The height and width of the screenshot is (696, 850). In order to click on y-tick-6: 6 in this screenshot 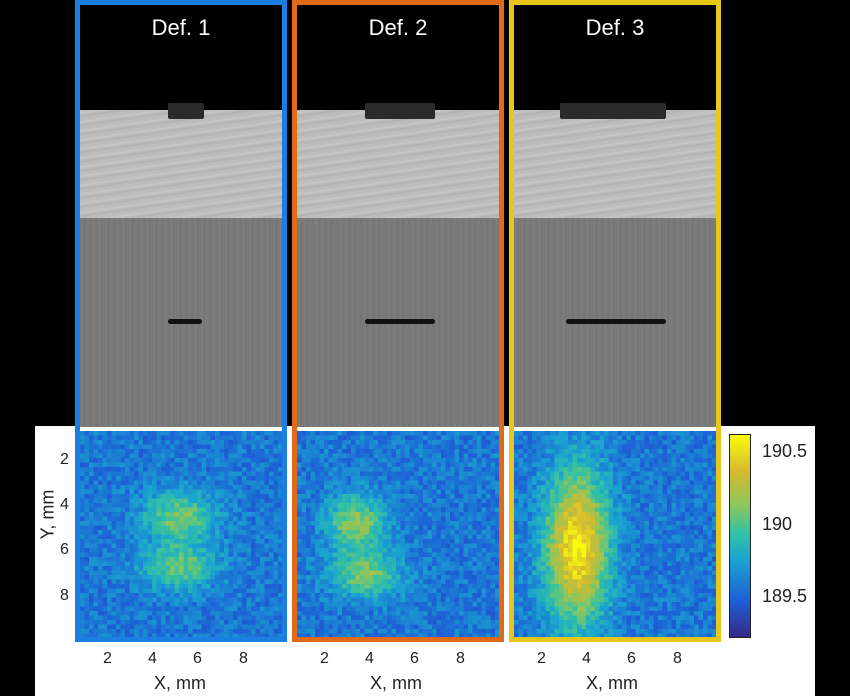, I will do `click(64, 549)`.